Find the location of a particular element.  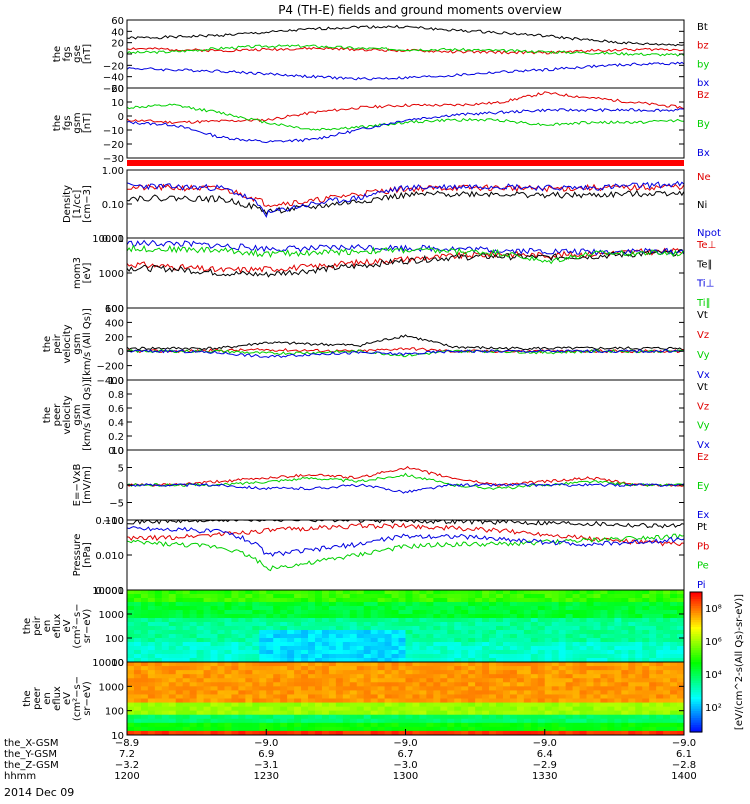

y-tick-label: 100 is located at coordinates (114, 309).